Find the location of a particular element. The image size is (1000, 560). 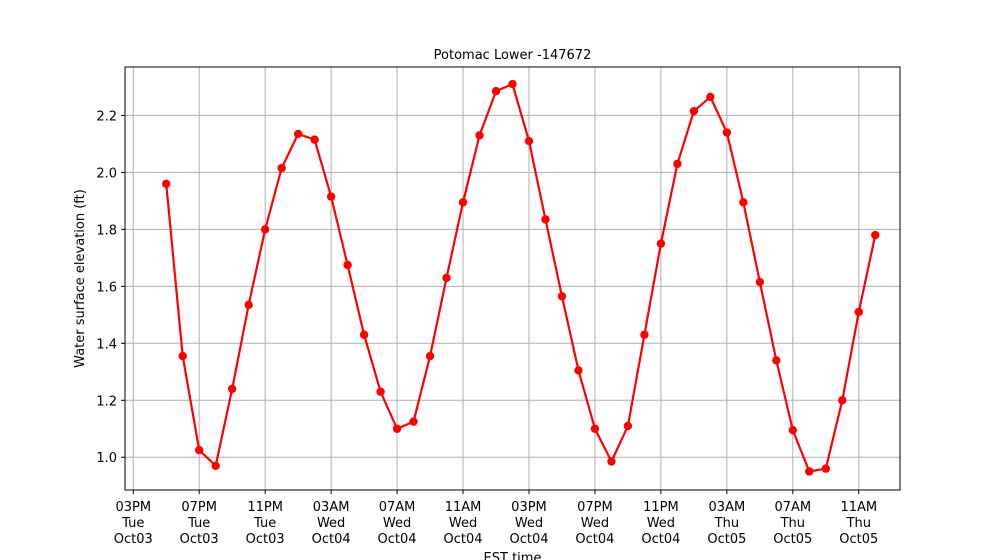

x-tick-label: 07PM Tue Oct03 is located at coordinates (199, 523).